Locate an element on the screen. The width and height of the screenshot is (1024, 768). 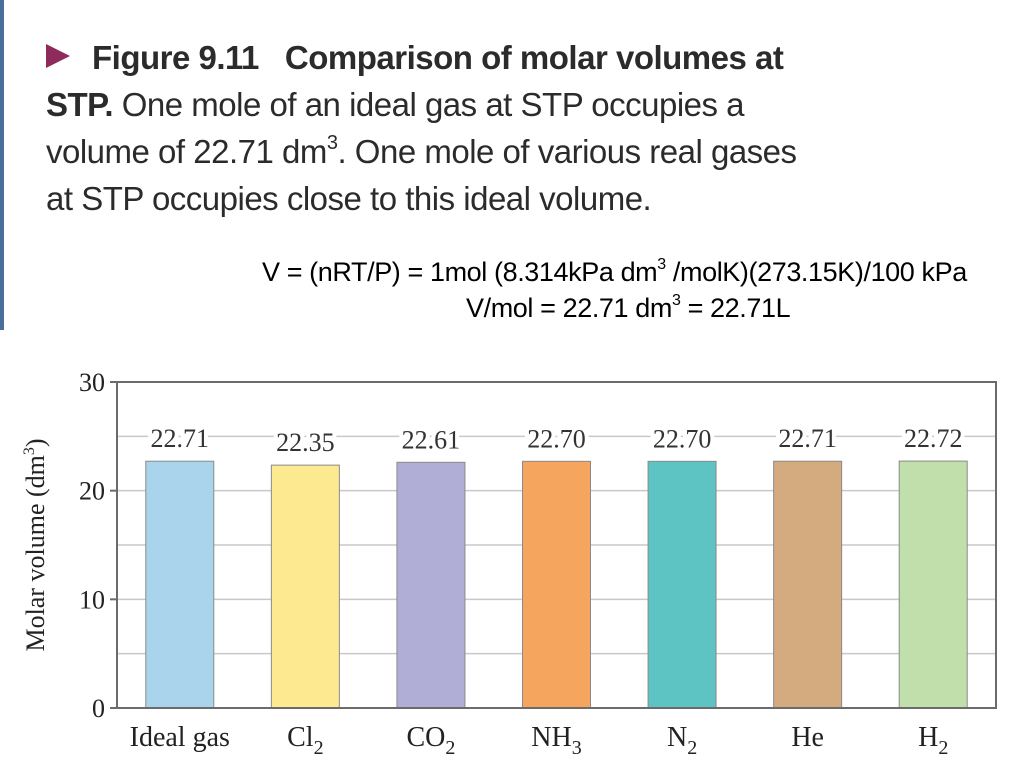
formula-line-2: V/mol = 22.71 dm3 = 22.71L is located at coordinates (628, 308).